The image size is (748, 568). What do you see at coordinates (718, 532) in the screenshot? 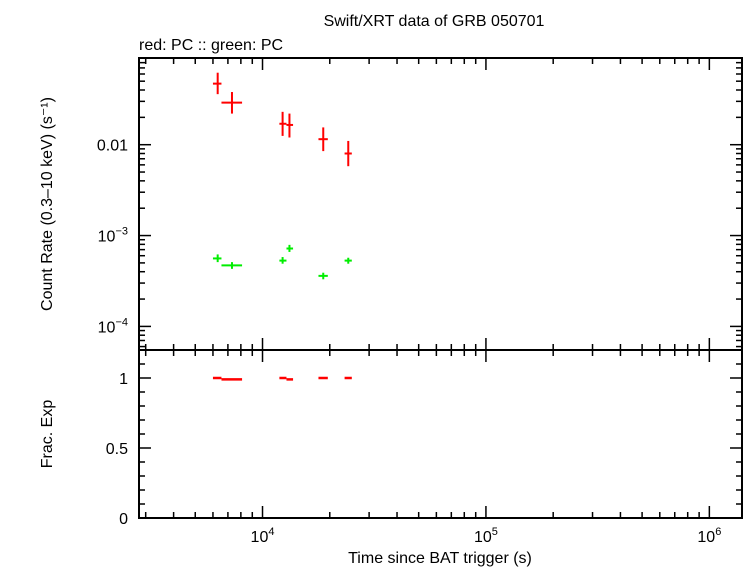
I see `x-tick-label-exponent: 6` at bounding box center [718, 532].